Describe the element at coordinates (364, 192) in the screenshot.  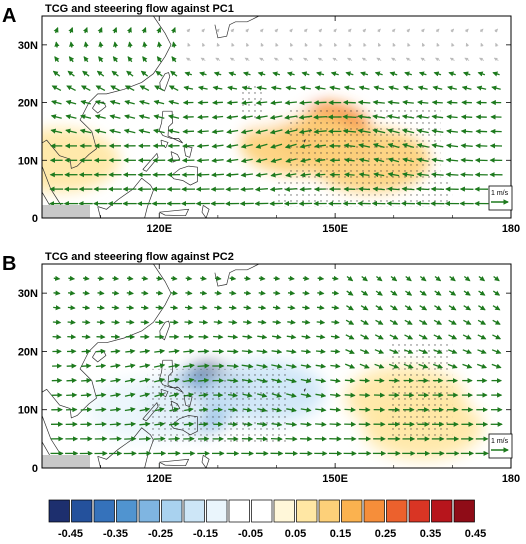
I see `significance-stipple` at that location.